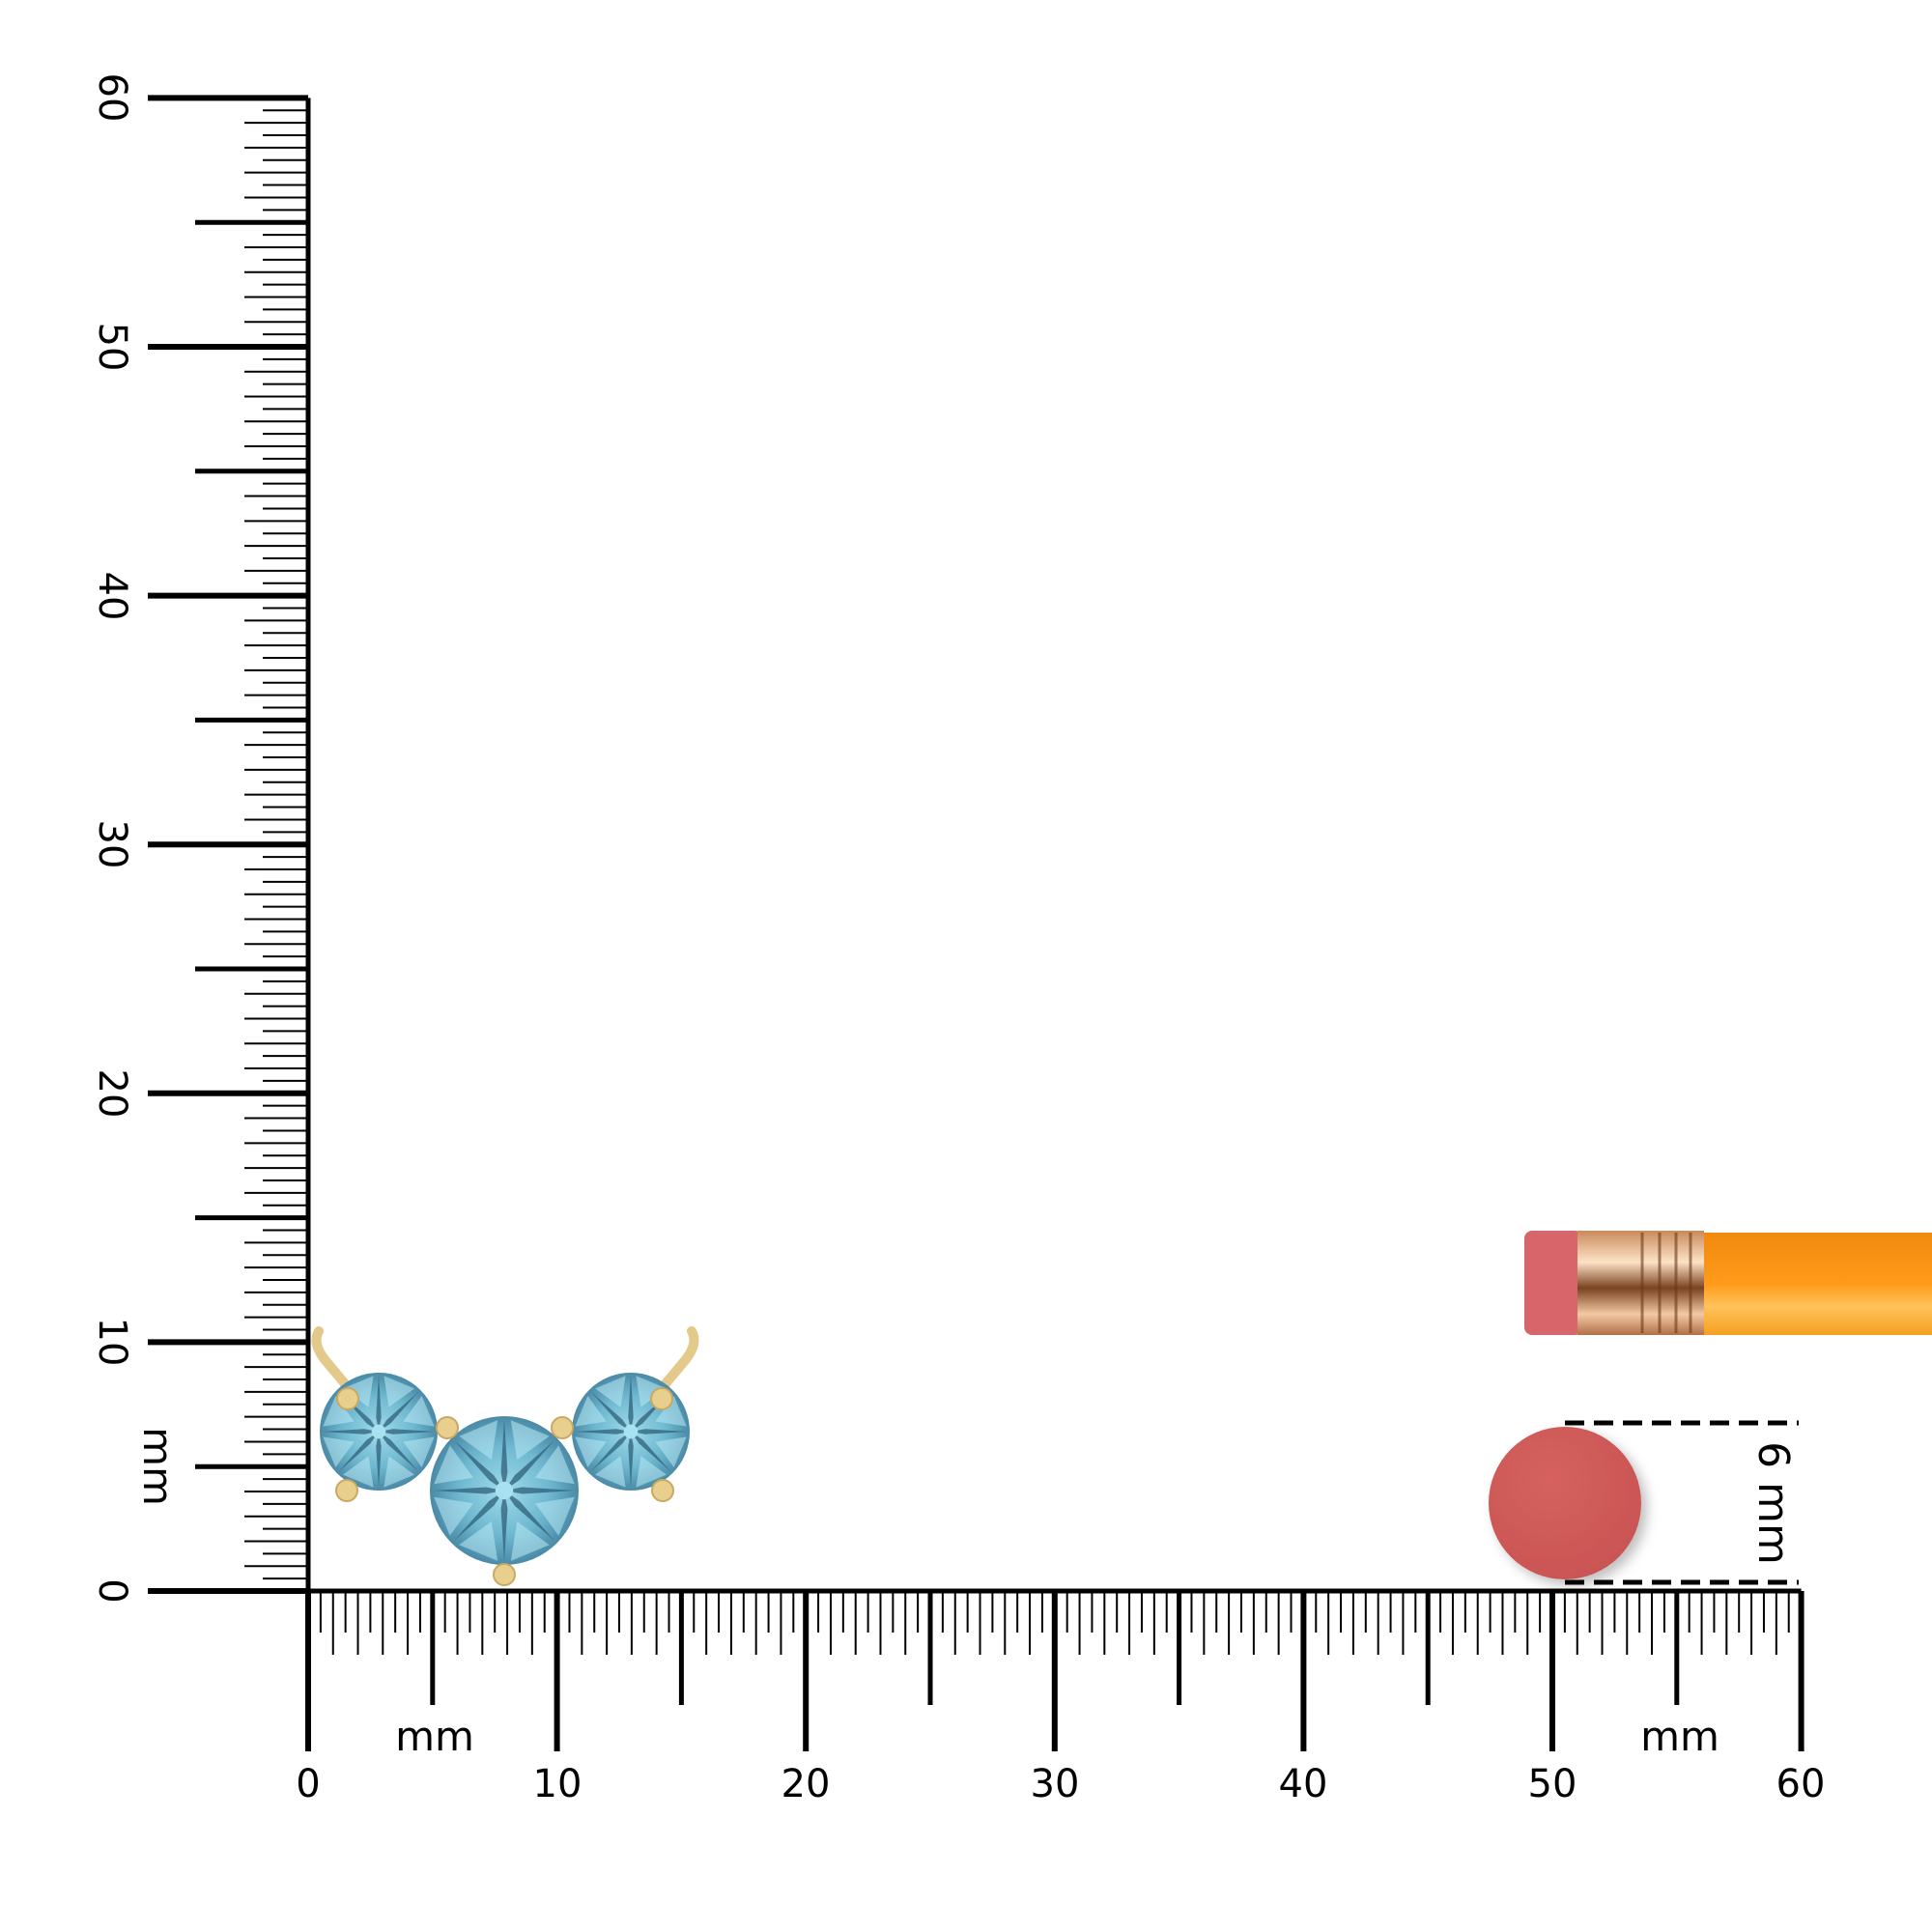  I want to click on vertical-ruler, so click(229, 844).